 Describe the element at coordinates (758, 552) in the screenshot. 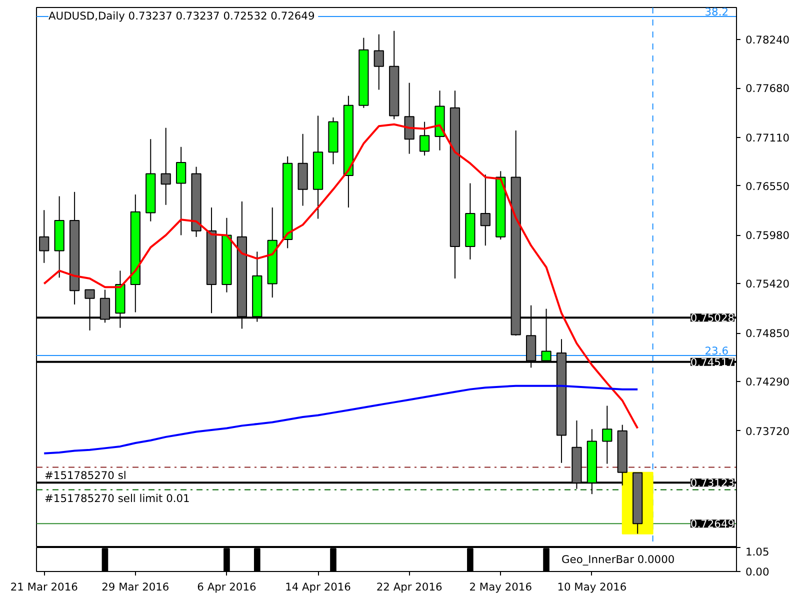

I see `y-tick-label: 1.05` at that location.